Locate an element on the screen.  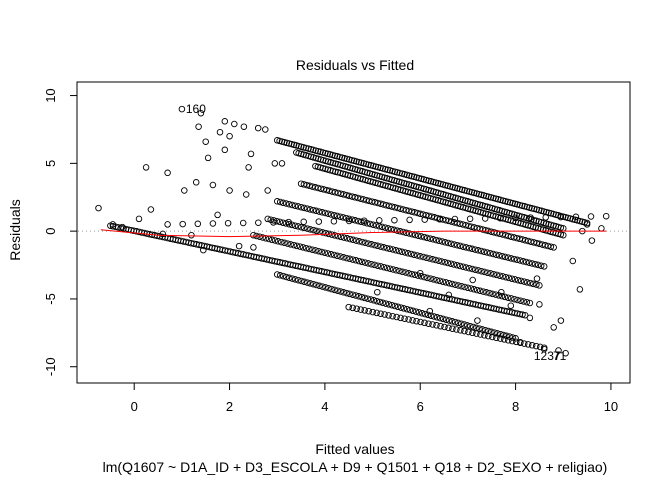
x-tick-label: 2 is located at coordinates (229, 406).